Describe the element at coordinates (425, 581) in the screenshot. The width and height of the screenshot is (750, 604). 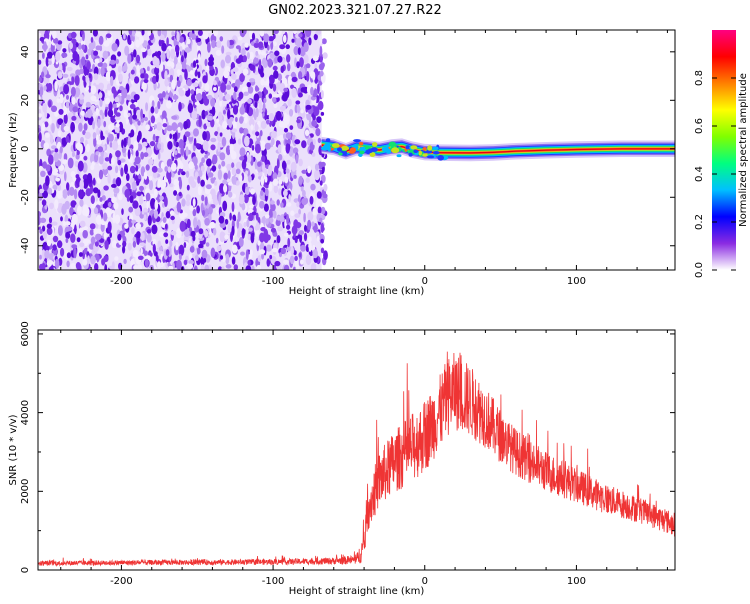
I see `snr-xtick-label: 0` at that location.